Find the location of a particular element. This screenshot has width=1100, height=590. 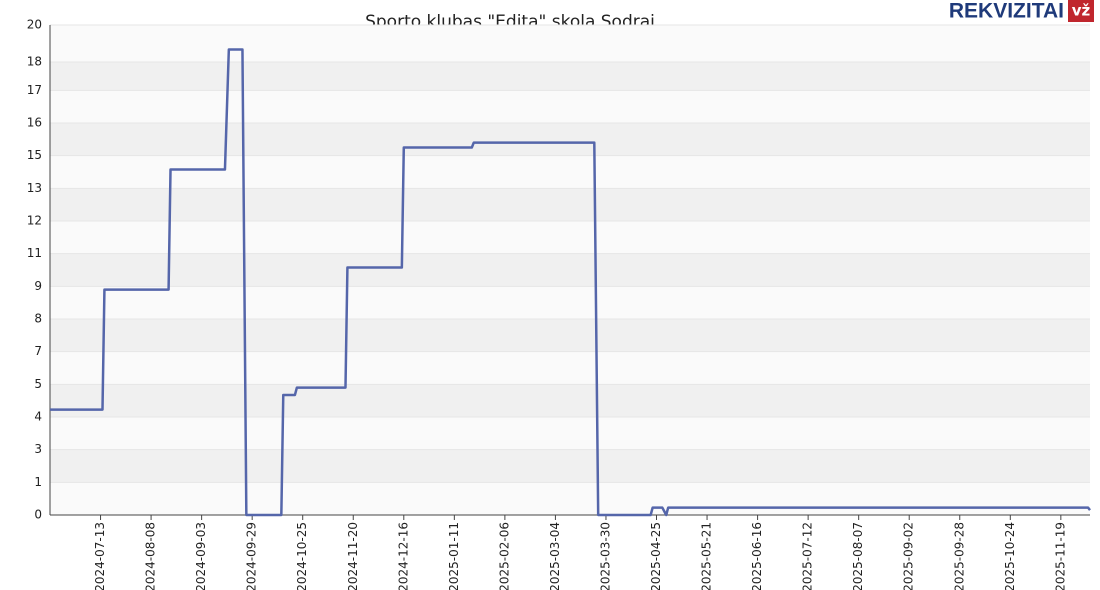

x-tick-label: 2024-09-03 is located at coordinates (201, 556).